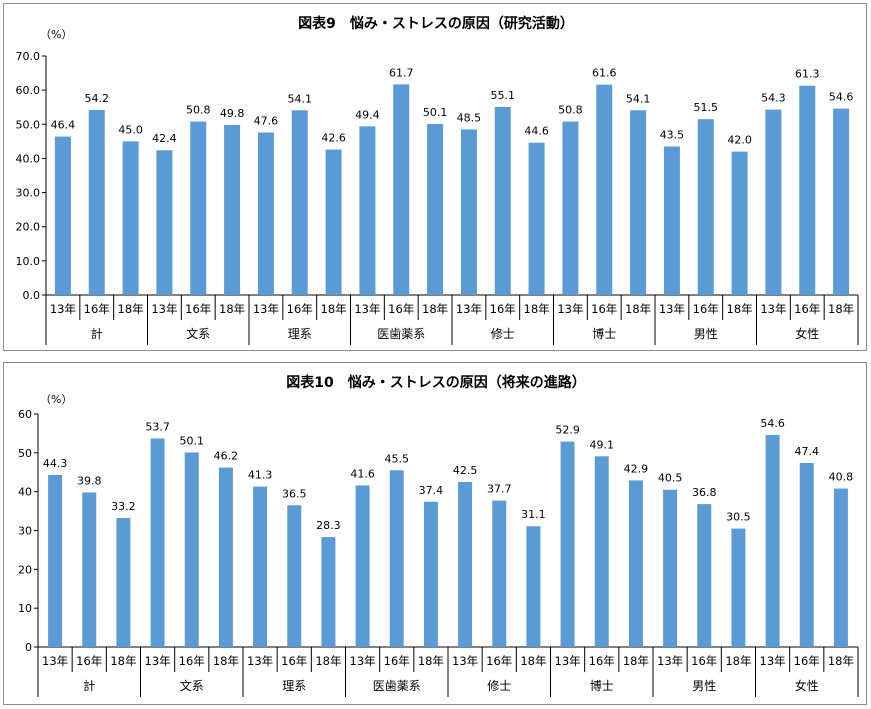 This screenshot has width=871, height=709. What do you see at coordinates (32, 295) in the screenshot?
I see `chart-1-y-tick-label: 0.0` at bounding box center [32, 295].